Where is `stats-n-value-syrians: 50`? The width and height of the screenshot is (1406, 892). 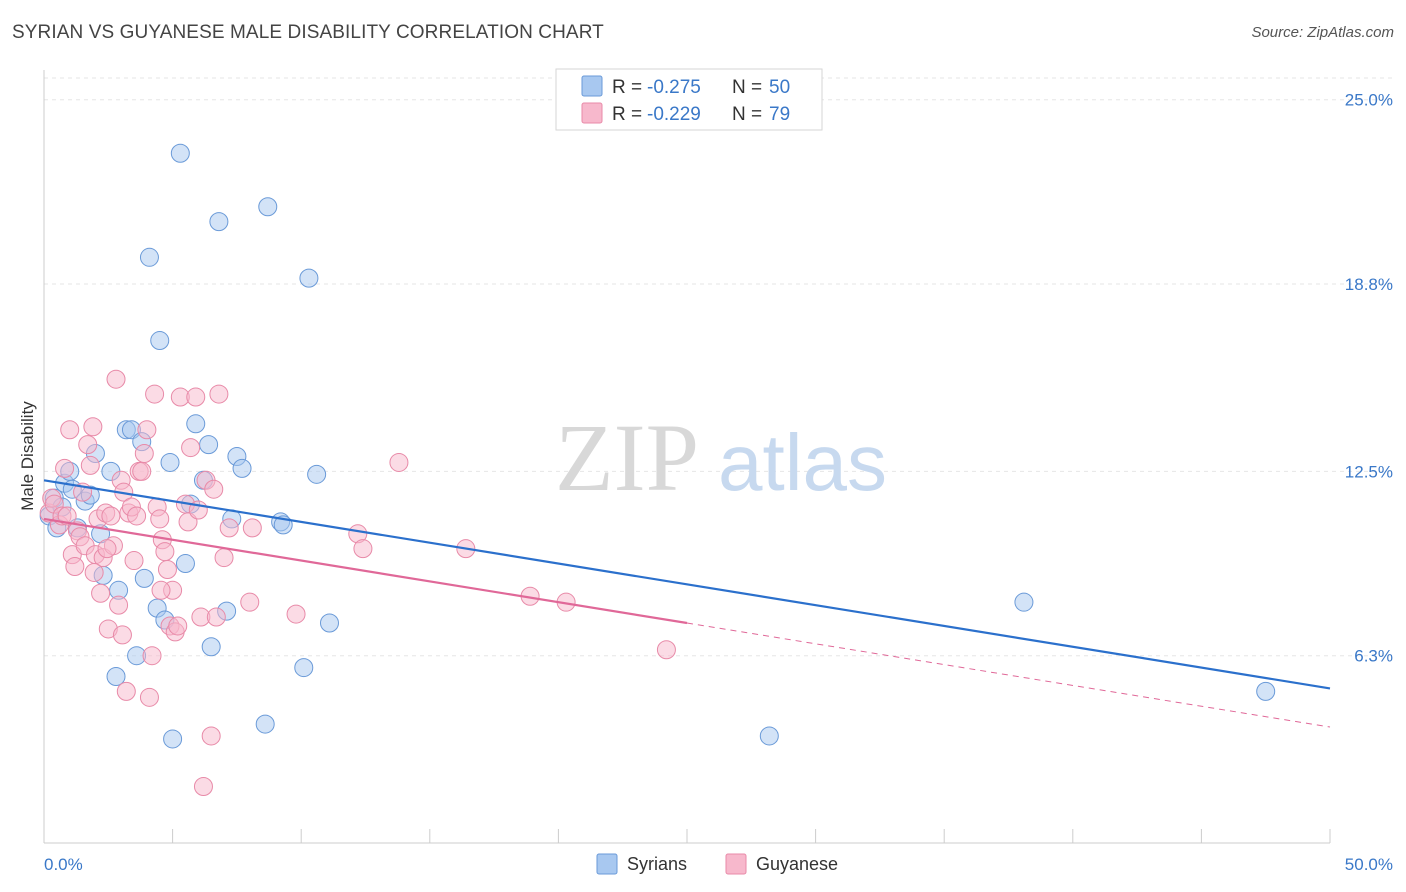 stats-n-value-syrians: 50 is located at coordinates (779, 87).